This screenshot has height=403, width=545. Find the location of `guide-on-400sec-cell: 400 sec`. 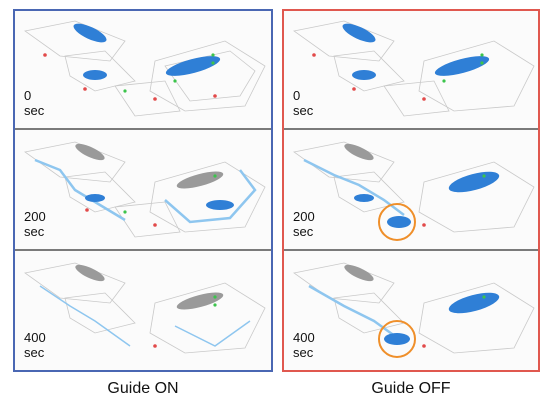

guide-on-400sec-cell: 400 sec is located at coordinates (143, 310).